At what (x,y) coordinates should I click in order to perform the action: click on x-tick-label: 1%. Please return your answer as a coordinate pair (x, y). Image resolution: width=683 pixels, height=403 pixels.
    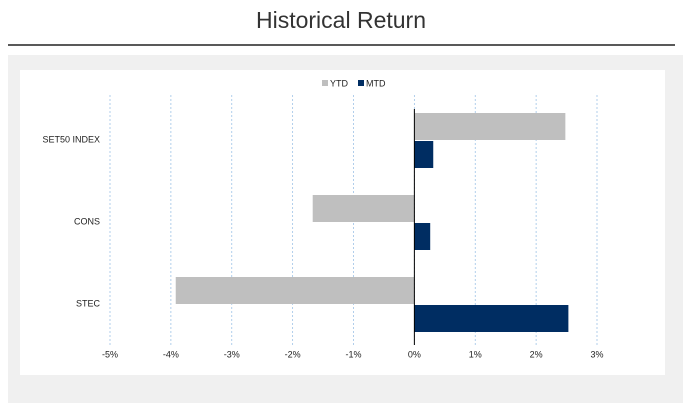
    Looking at the image, I should click on (475, 354).